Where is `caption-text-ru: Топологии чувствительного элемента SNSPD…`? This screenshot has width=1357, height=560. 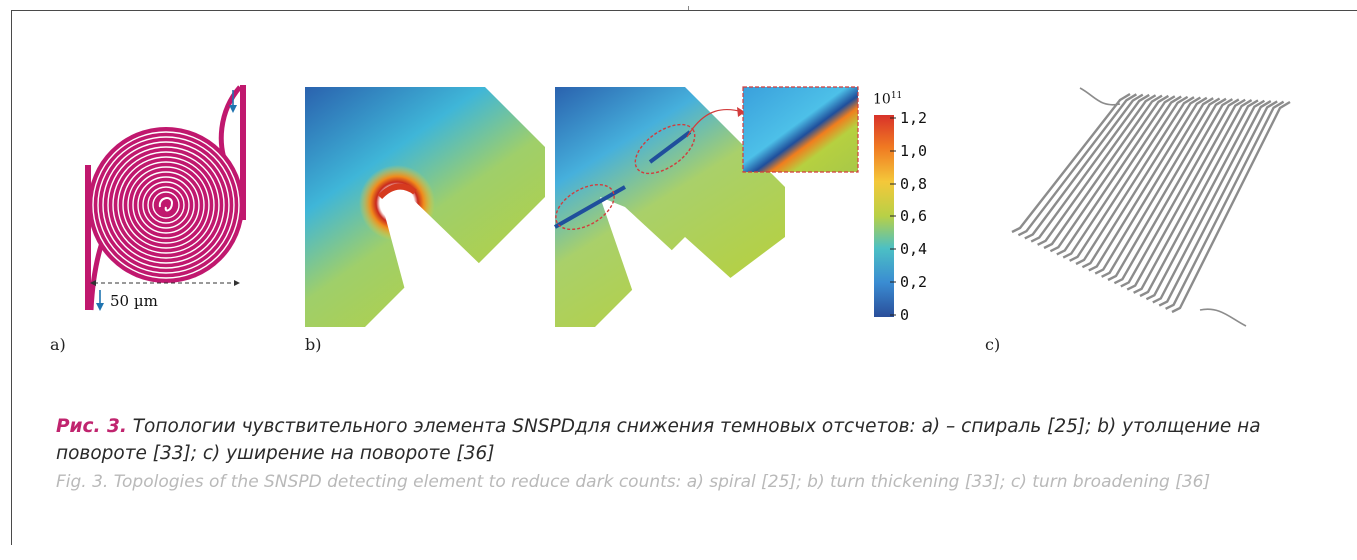 caption-text-ru: Топологии чувствительного элемента SNSPD… is located at coordinates (658, 440).